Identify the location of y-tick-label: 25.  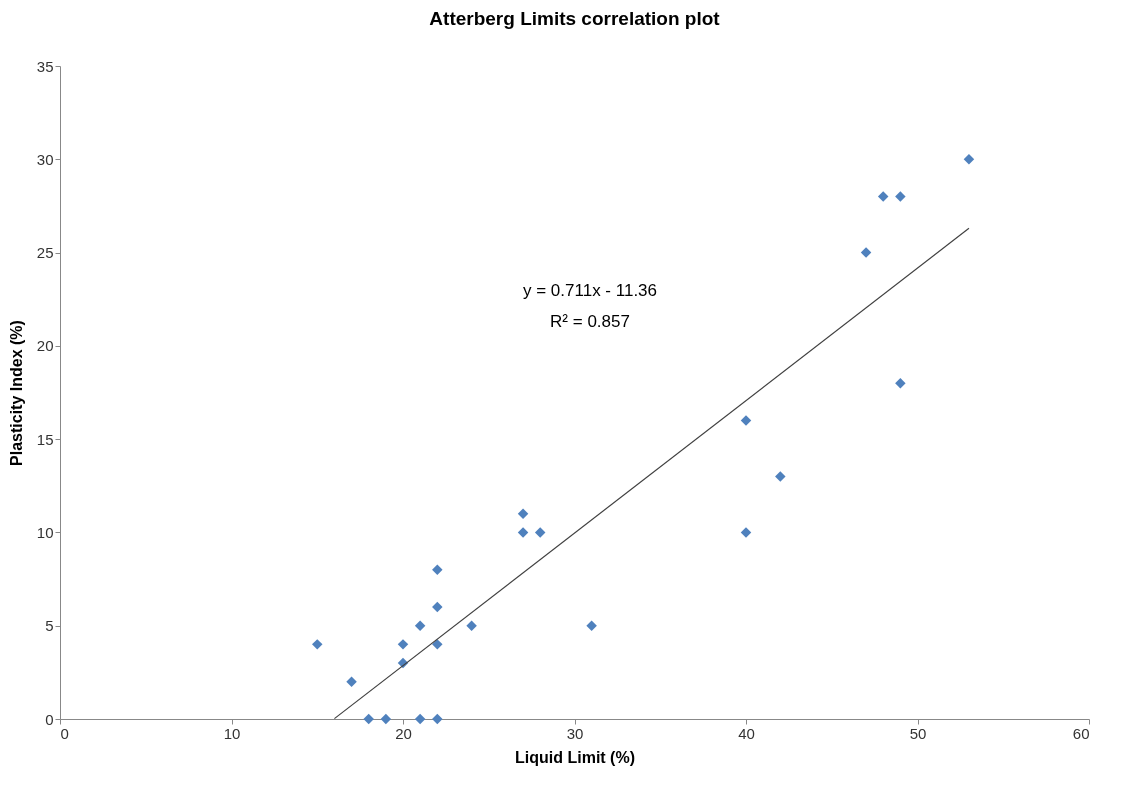
(45, 253).